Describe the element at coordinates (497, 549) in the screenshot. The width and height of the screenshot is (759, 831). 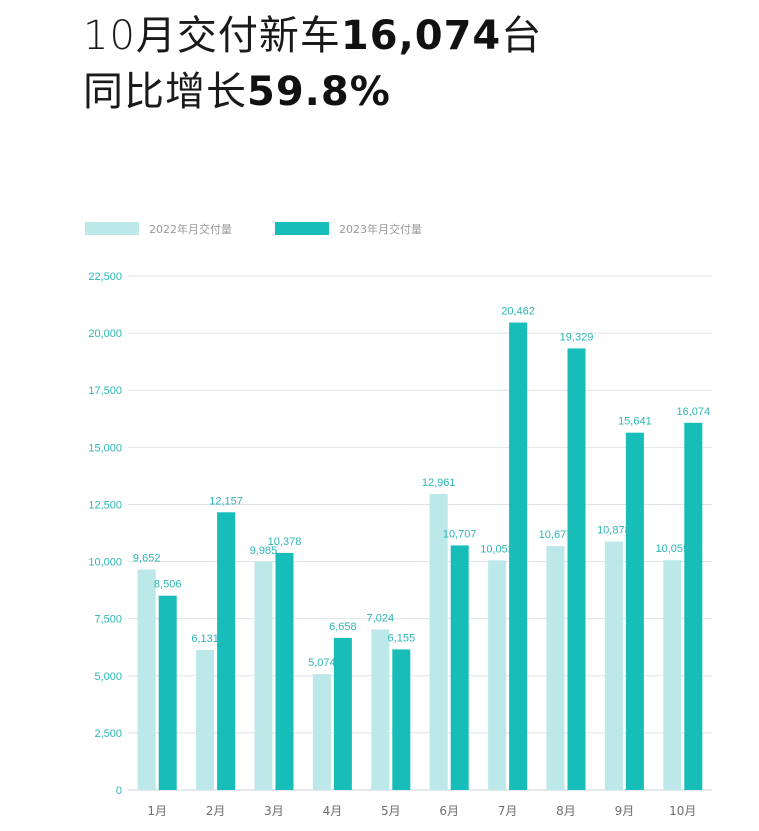
I see `data-label-2022-7: 10,052` at that location.